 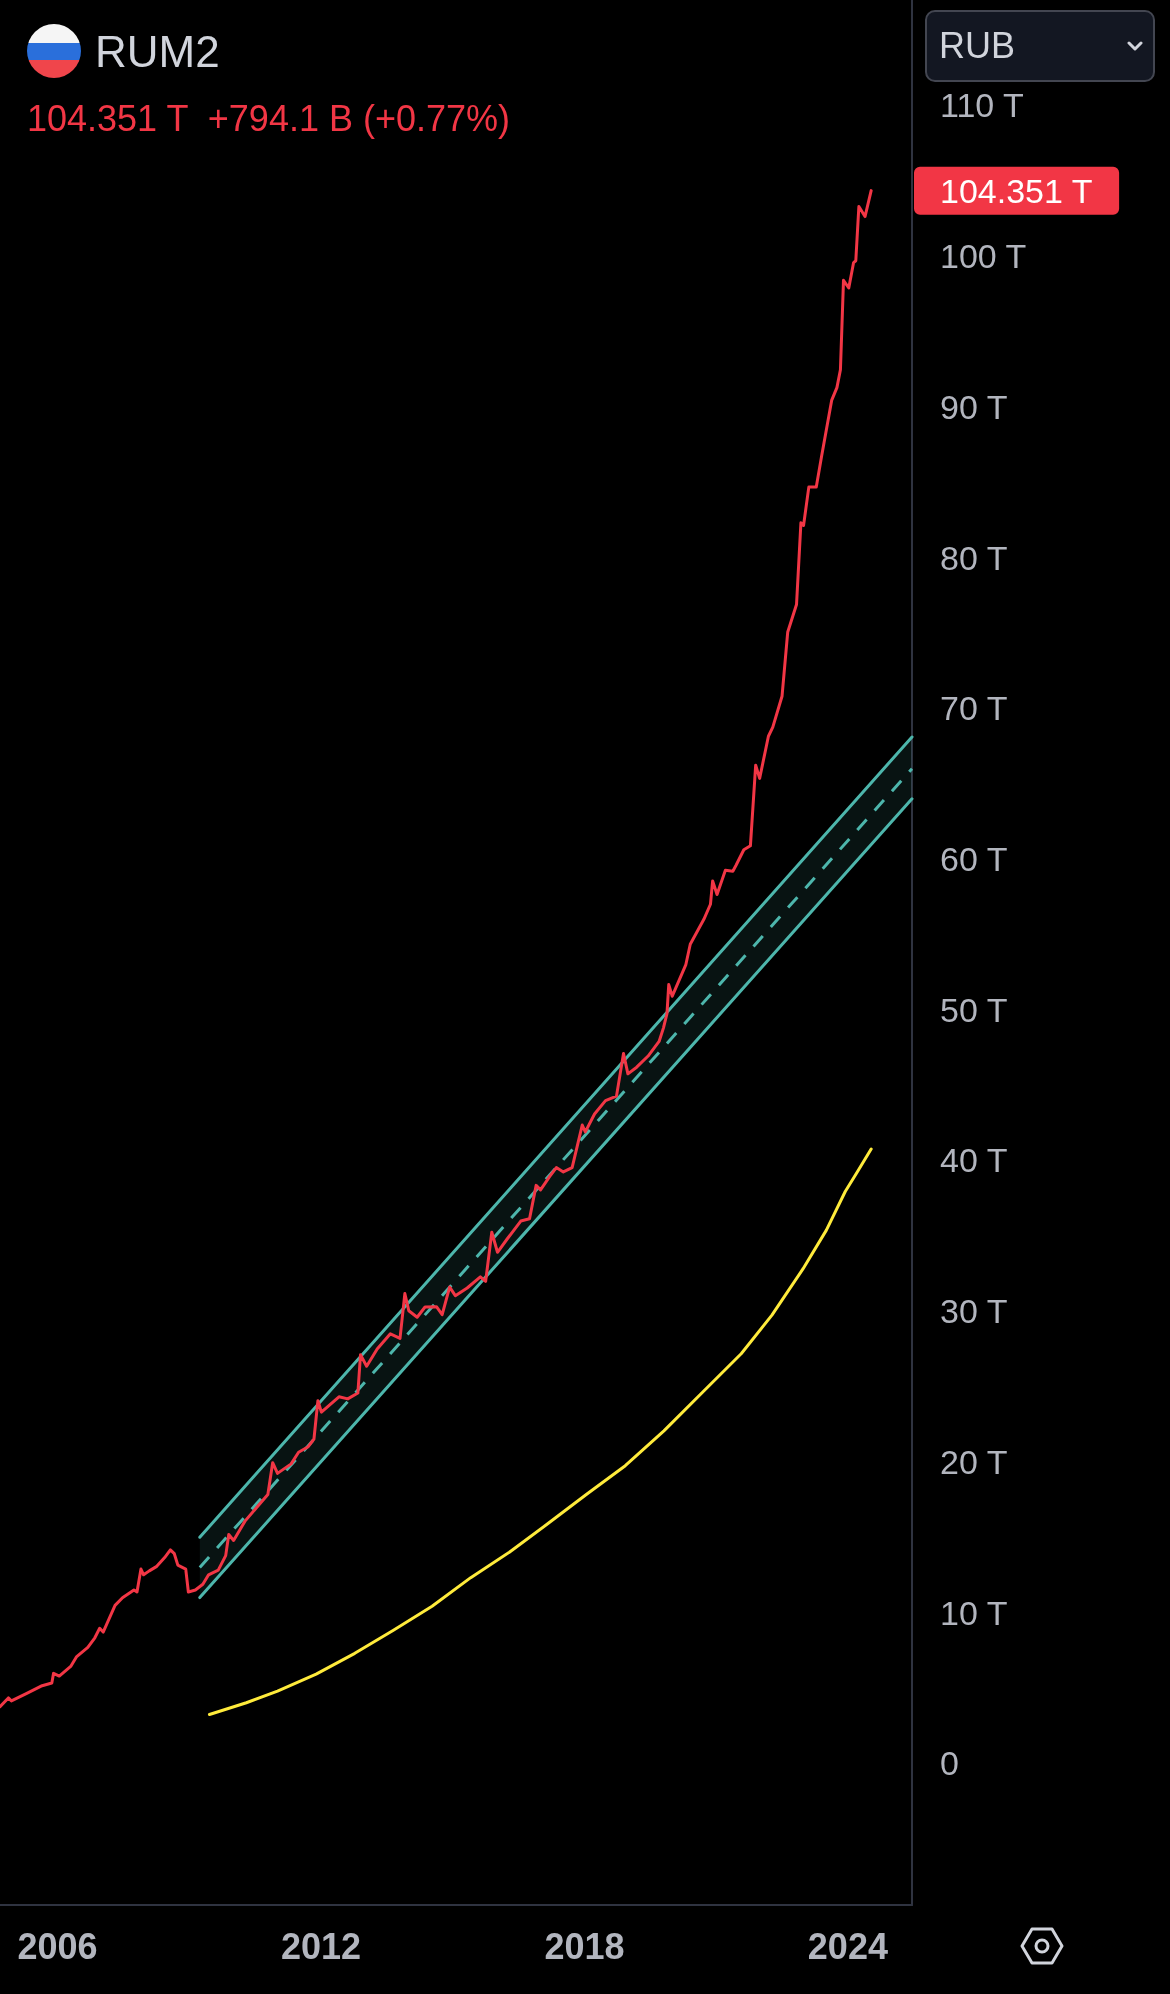 I want to click on x-tick-label: 2018, so click(x=584, y=1946).